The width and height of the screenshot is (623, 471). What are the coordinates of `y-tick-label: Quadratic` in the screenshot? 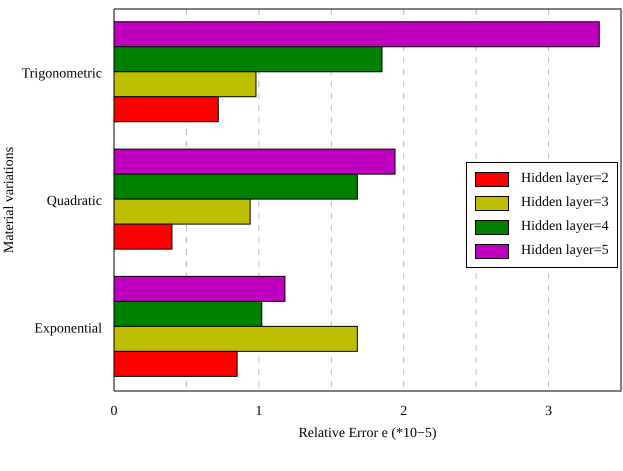 It's located at (74, 201).